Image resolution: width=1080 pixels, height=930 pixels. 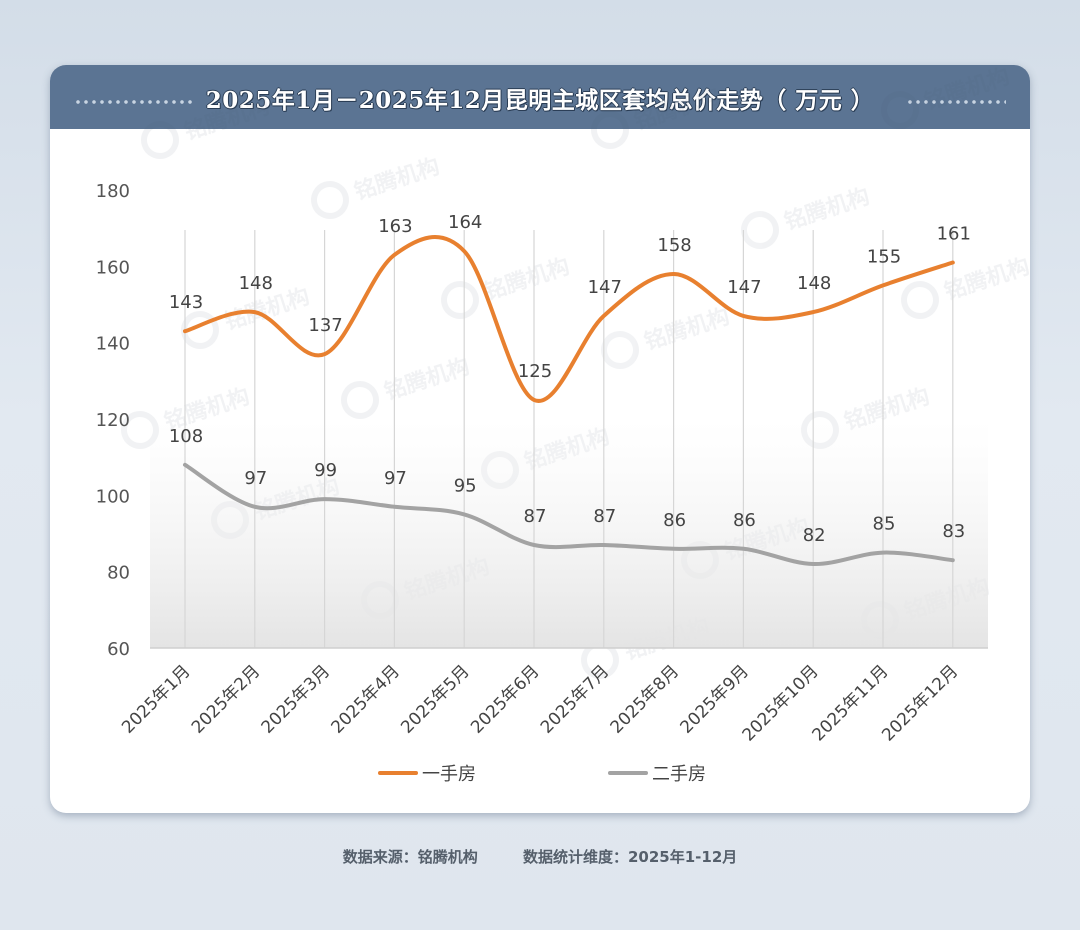 I want to click on y-tick-label: 140, so click(x=113, y=344).